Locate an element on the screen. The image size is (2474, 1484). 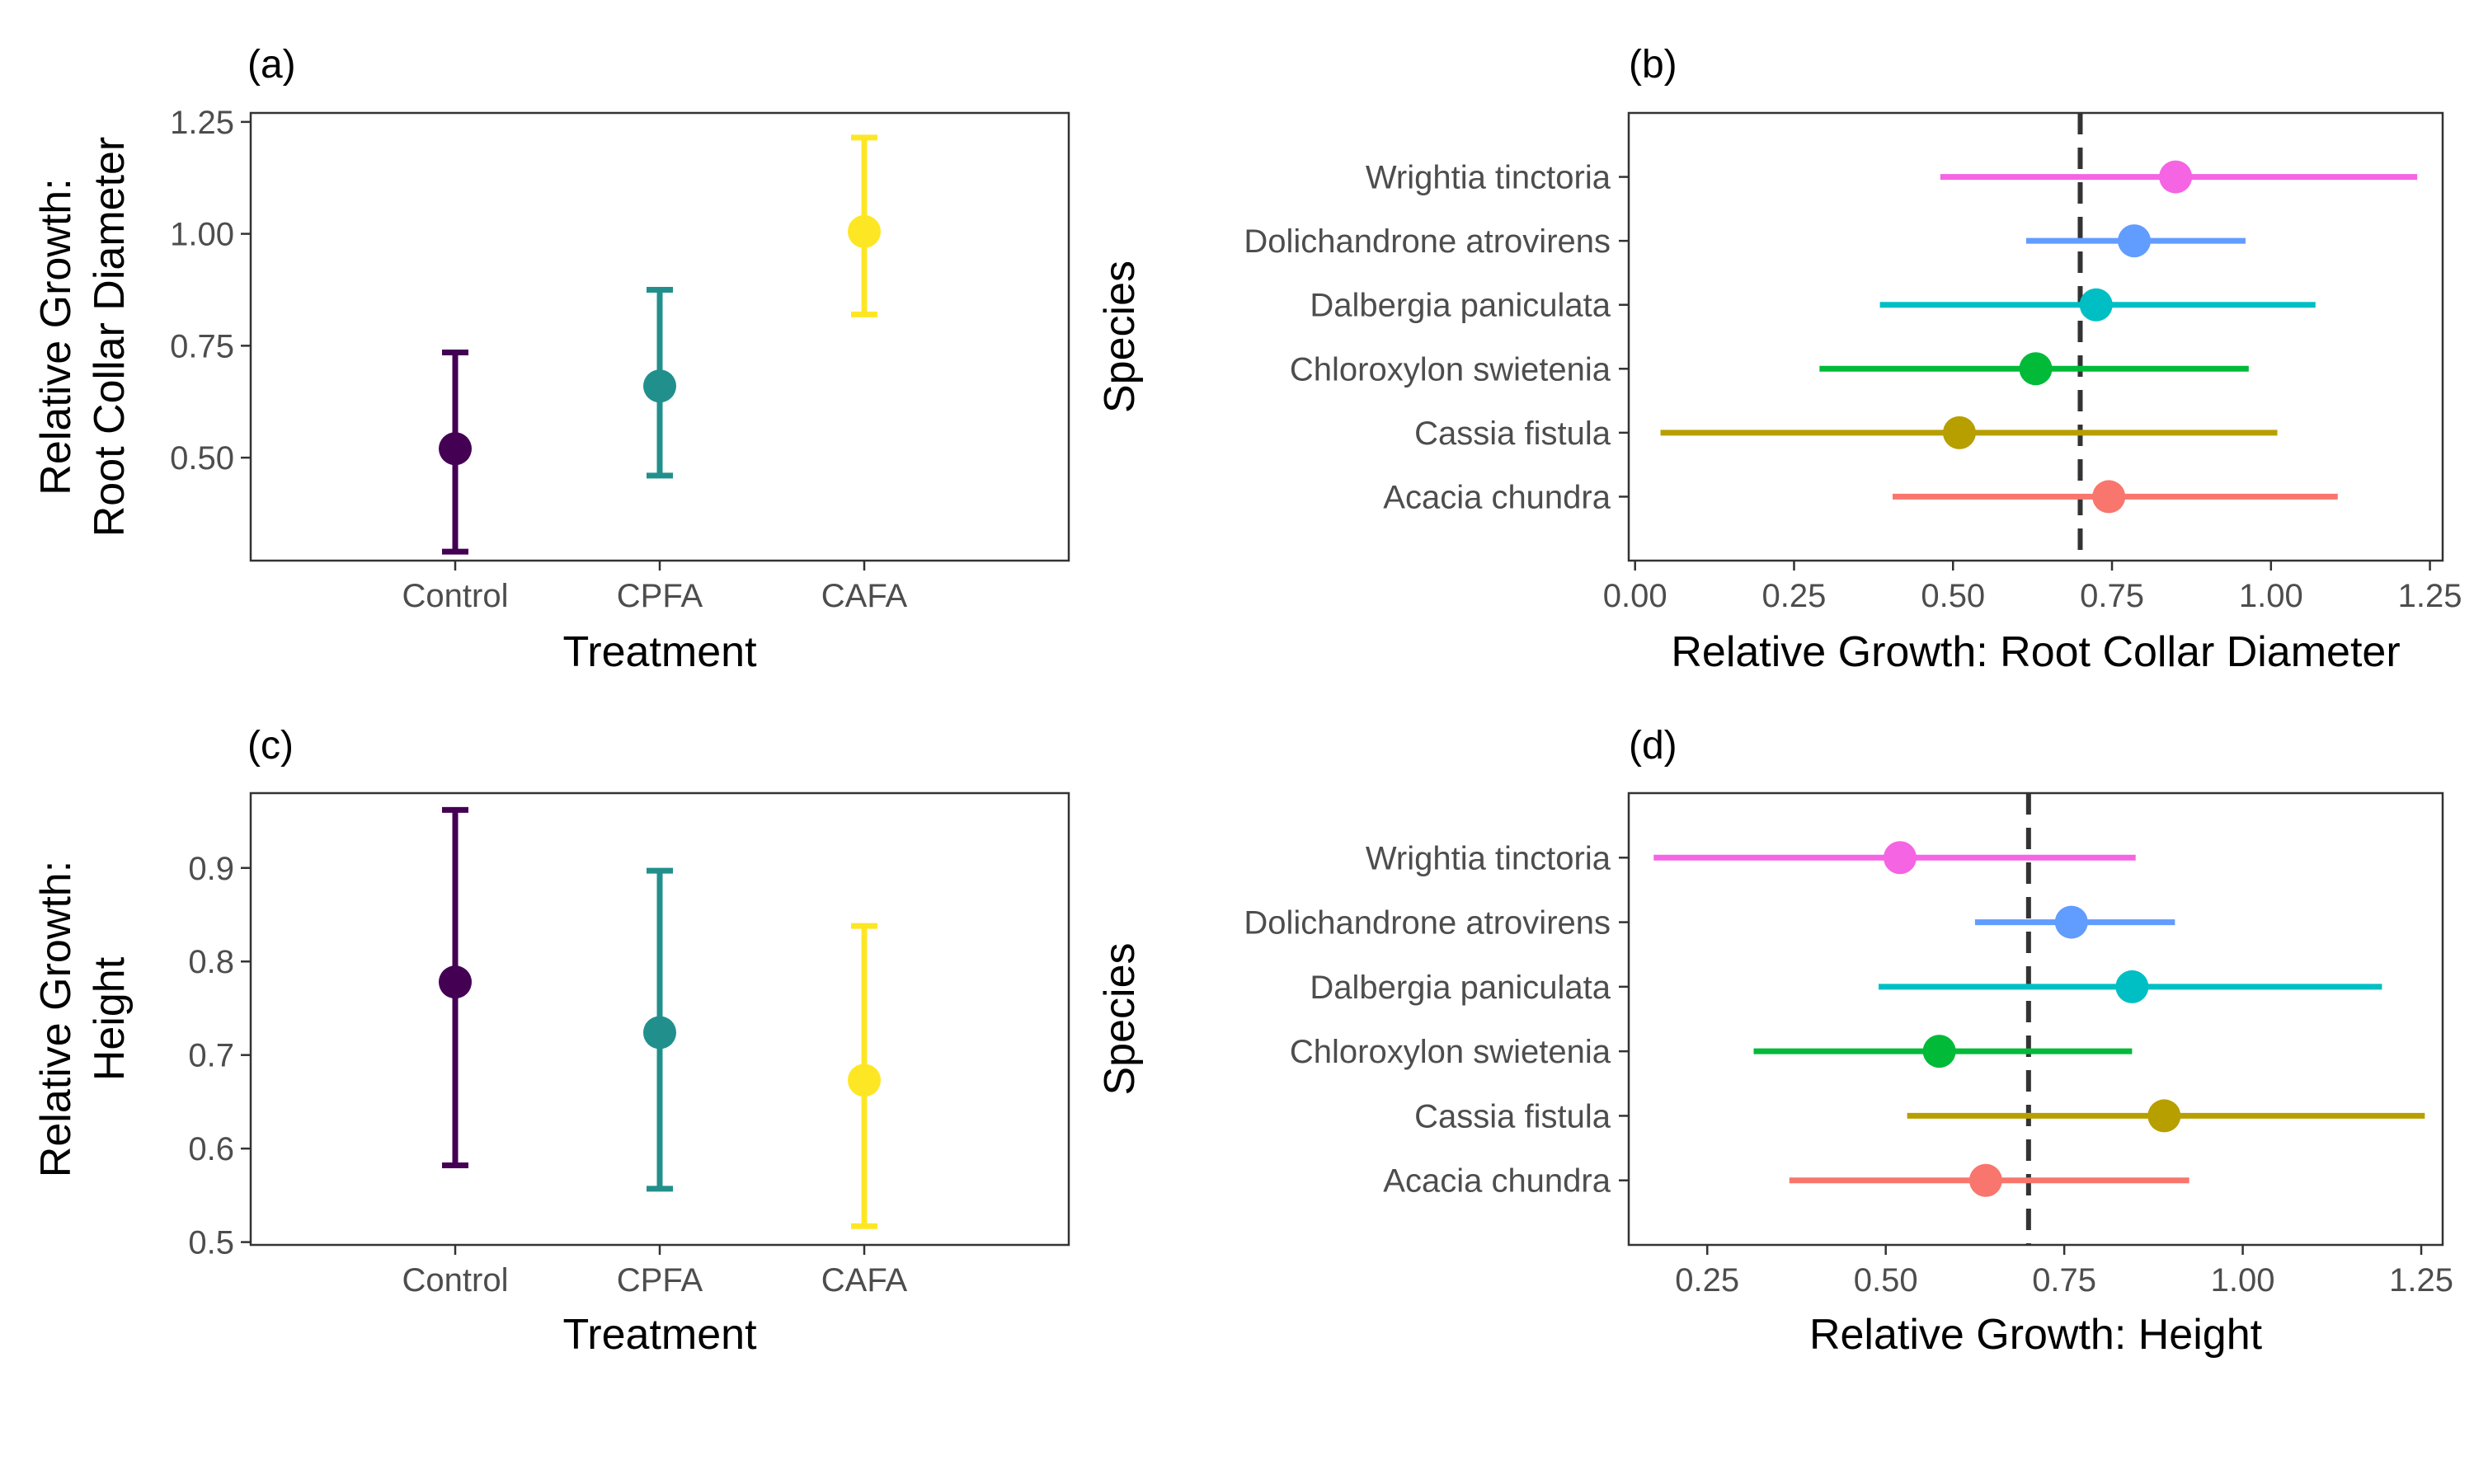
y-tick-label: 0.5 is located at coordinates (211, 1243).